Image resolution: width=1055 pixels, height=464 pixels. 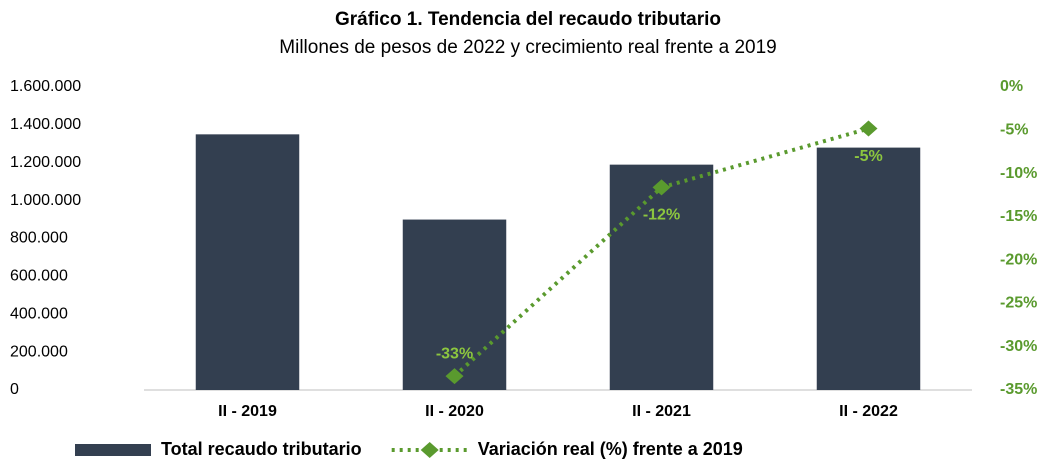 I want to click on y2-tick-label: -20%, so click(x=1018, y=259).